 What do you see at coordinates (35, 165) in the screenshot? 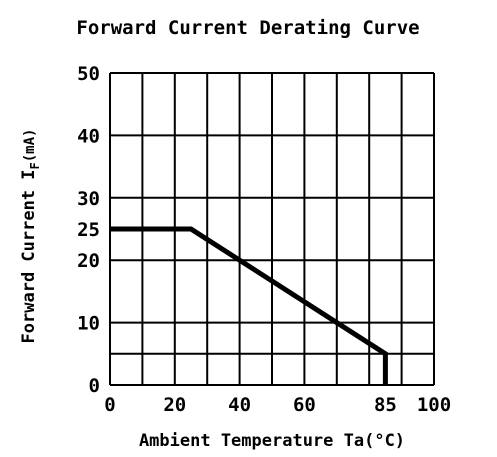
I see `y-axis-label-subscript: F` at bounding box center [35, 165].